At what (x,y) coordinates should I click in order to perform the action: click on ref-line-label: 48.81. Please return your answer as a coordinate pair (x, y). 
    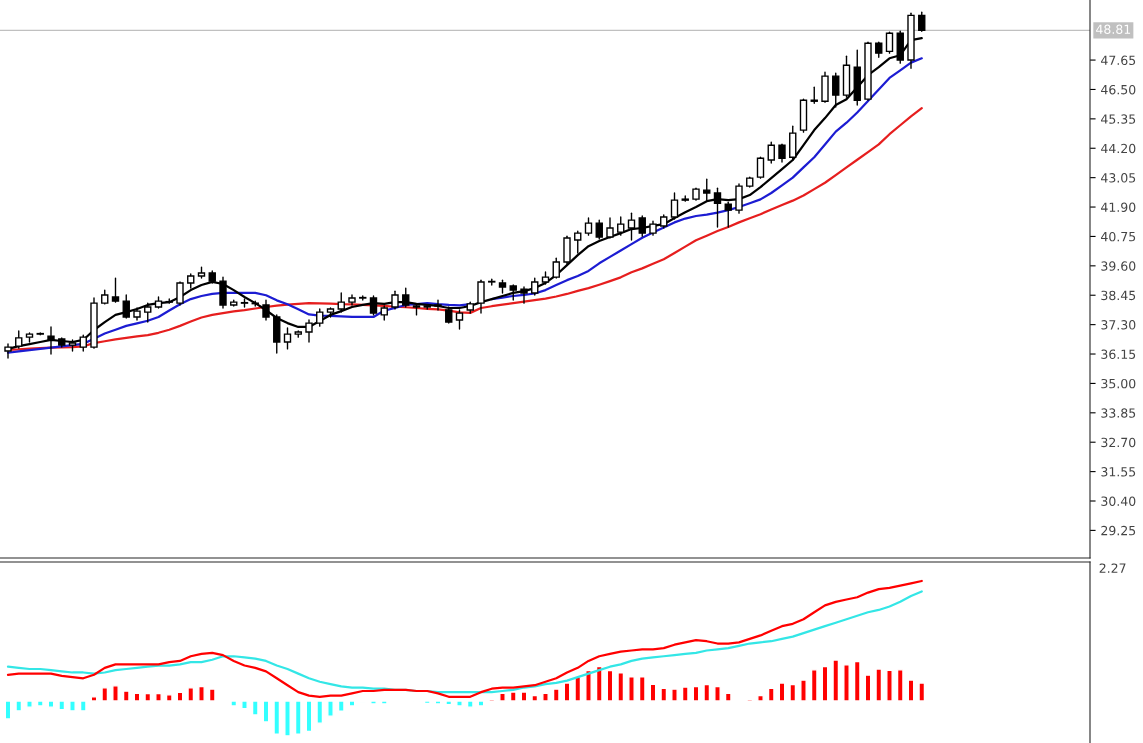
    Looking at the image, I should click on (1113, 29).